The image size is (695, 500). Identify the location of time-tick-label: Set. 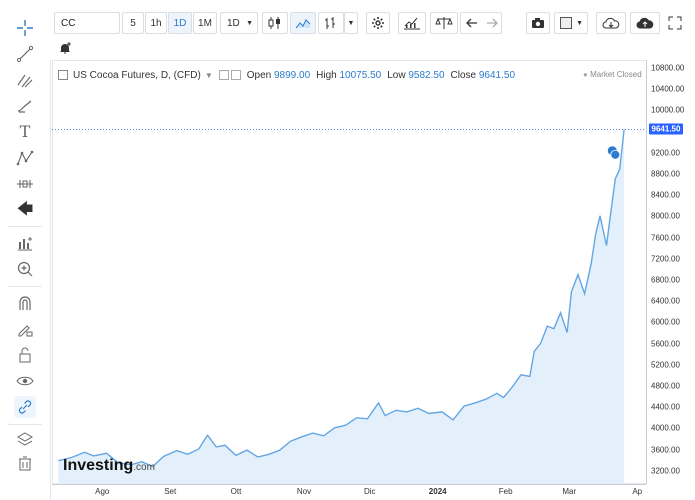
(170, 491).